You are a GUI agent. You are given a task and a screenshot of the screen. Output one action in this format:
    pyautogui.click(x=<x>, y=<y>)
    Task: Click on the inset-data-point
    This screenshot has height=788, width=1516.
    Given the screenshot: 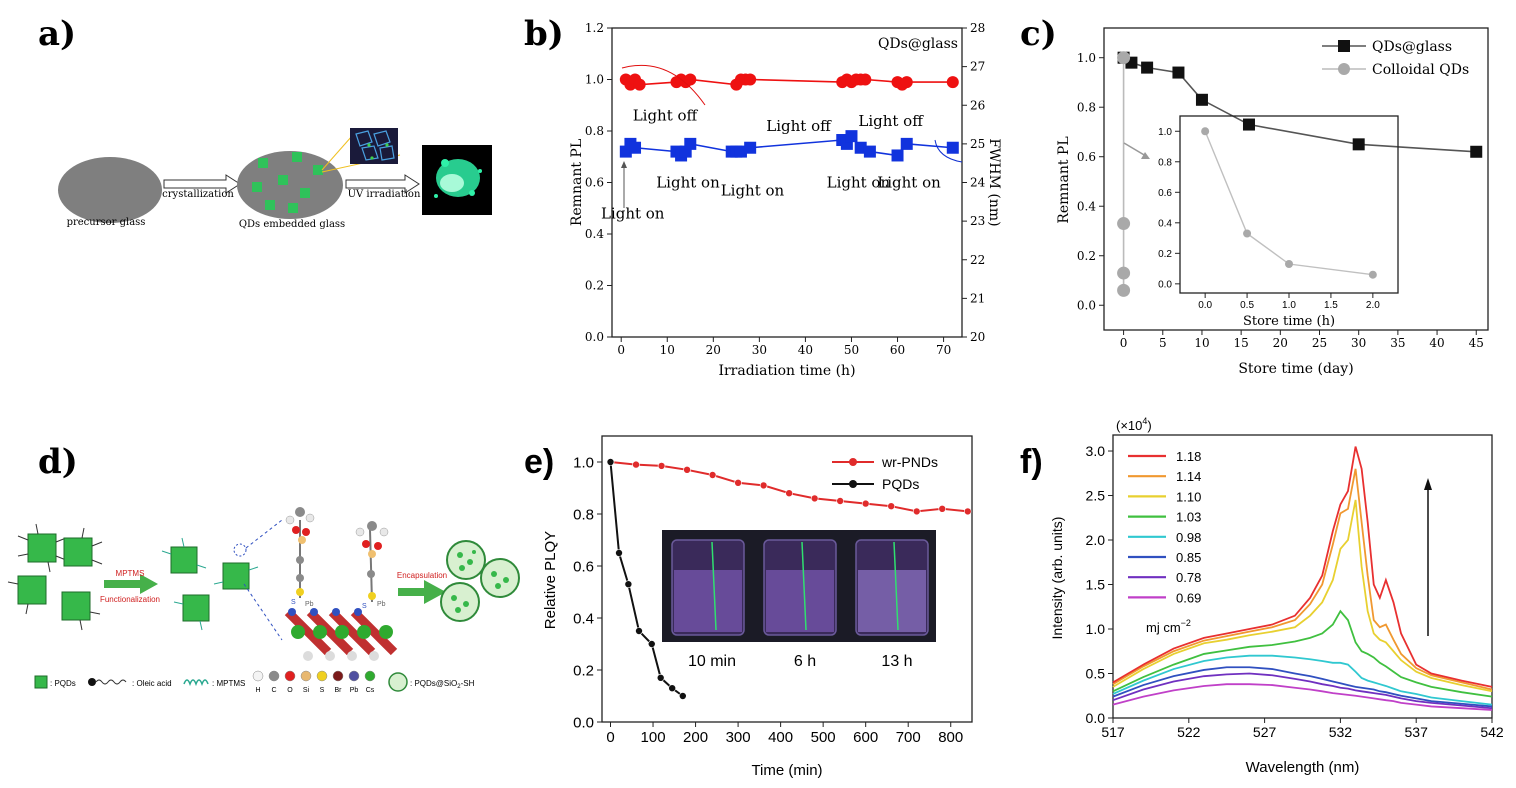 What is the action you would take?
    pyautogui.click(x=1247, y=233)
    